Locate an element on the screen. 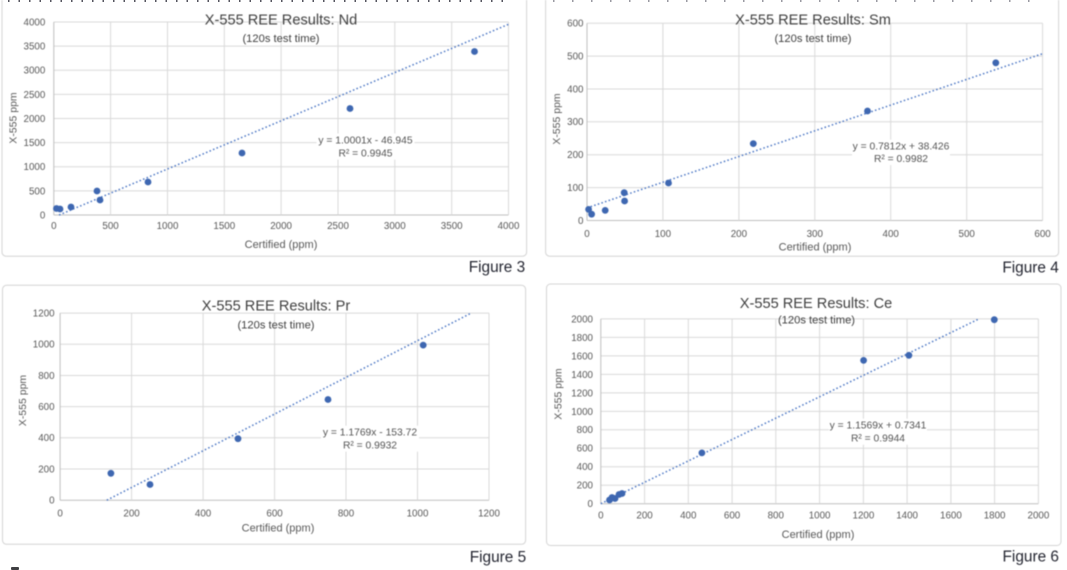 The width and height of the screenshot is (1067, 570). svg-text: Figure 4 is located at coordinates (1030, 268).